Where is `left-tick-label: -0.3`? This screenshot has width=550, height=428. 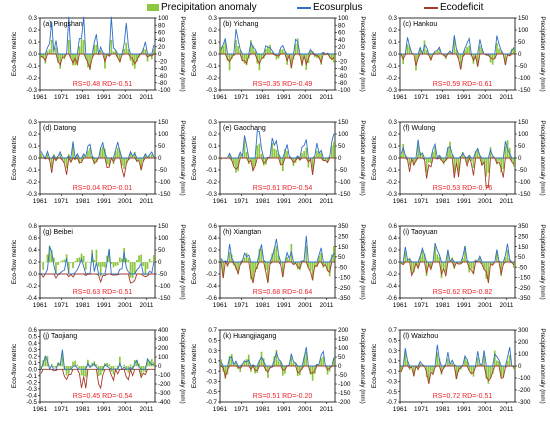 left-tick-label: -0.3 is located at coordinates (391, 194).